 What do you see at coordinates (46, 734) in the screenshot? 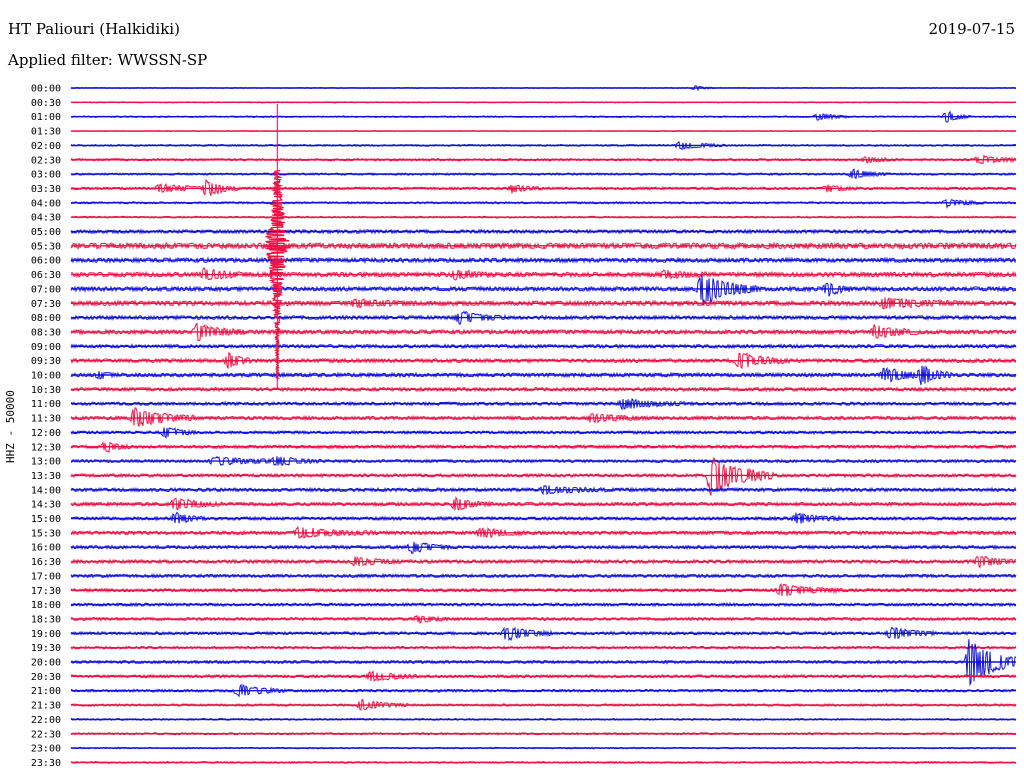
I see `row-time-label: 22:30` at bounding box center [46, 734].